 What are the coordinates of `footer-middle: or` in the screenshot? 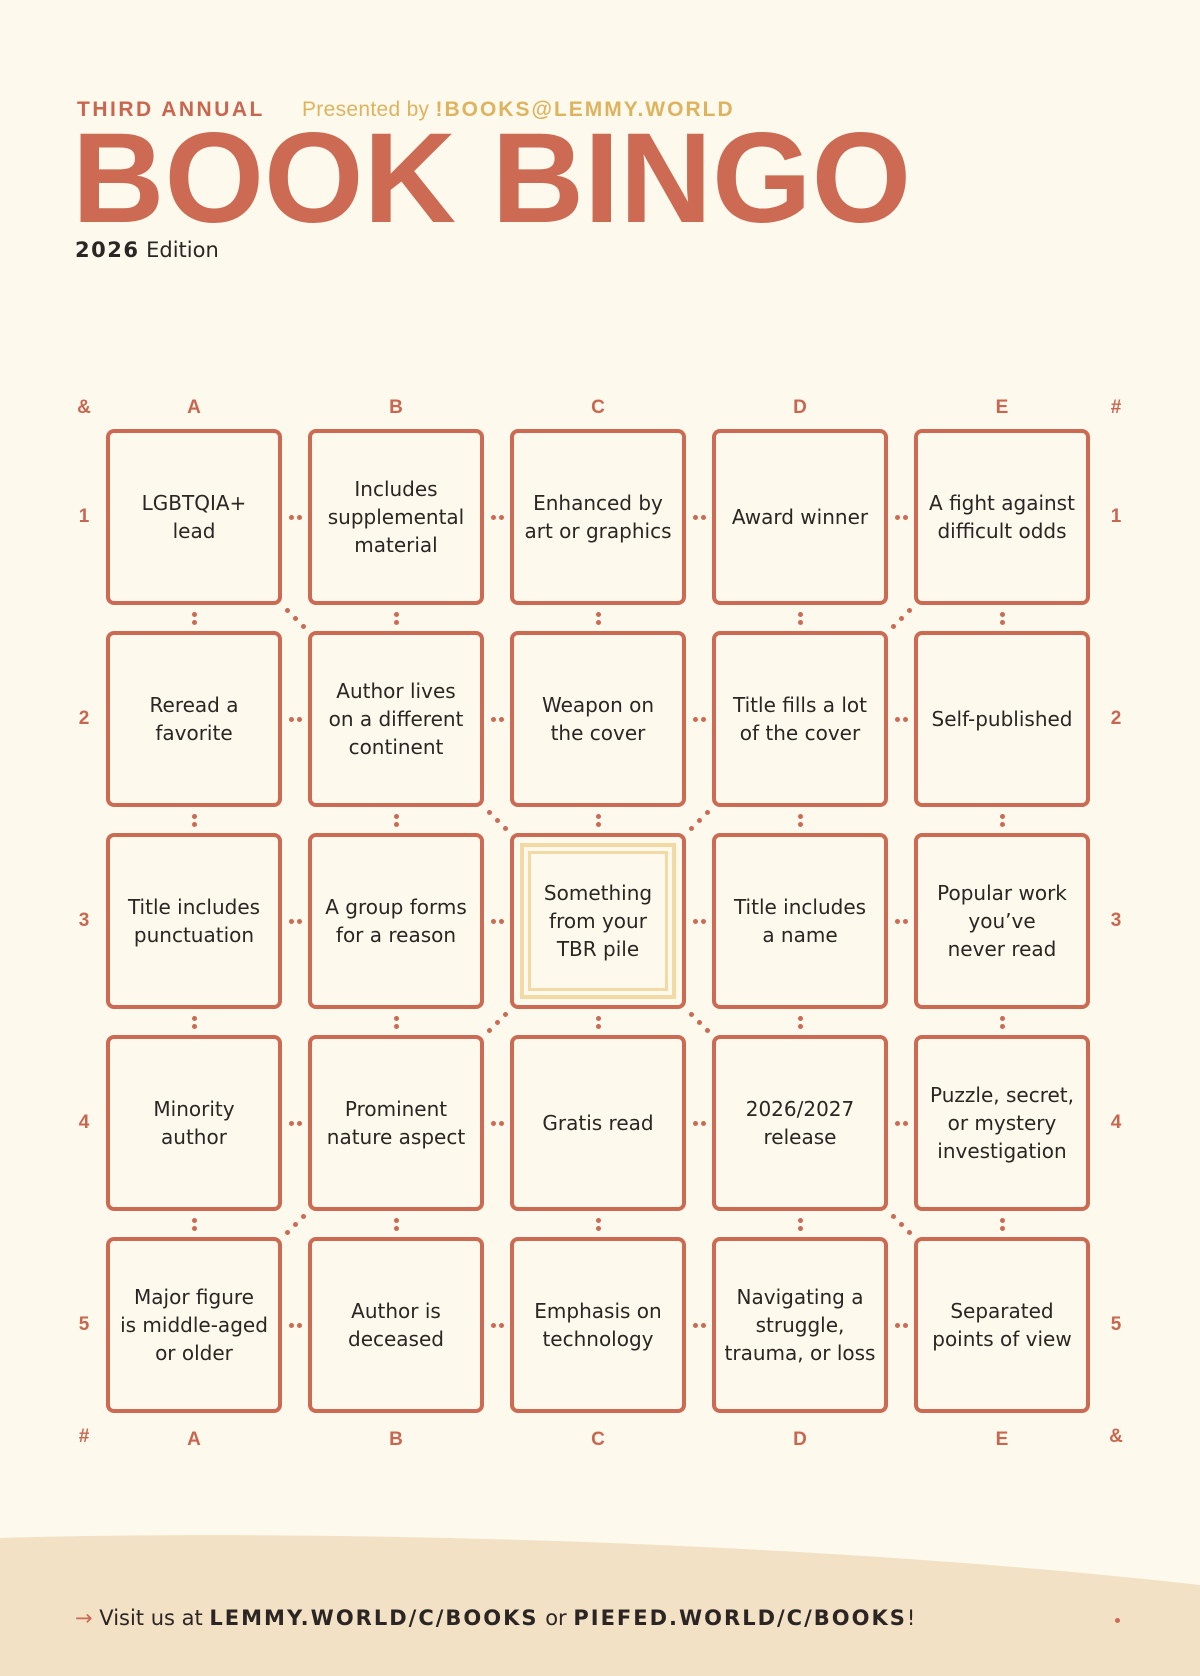 It's located at (556, 1618).